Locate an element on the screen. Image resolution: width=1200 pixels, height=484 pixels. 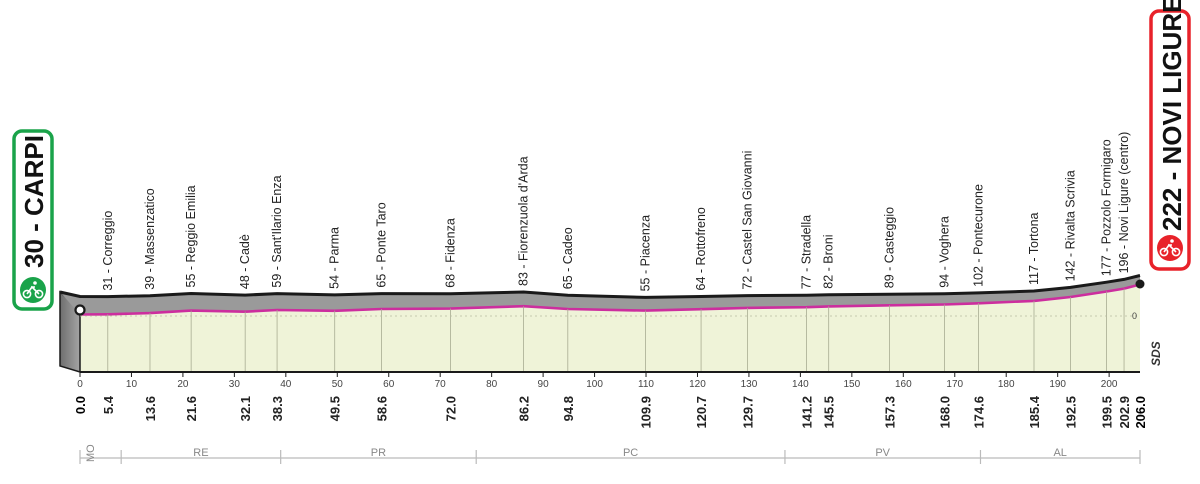
km-label: 58.6 is located at coordinates (382, 408).